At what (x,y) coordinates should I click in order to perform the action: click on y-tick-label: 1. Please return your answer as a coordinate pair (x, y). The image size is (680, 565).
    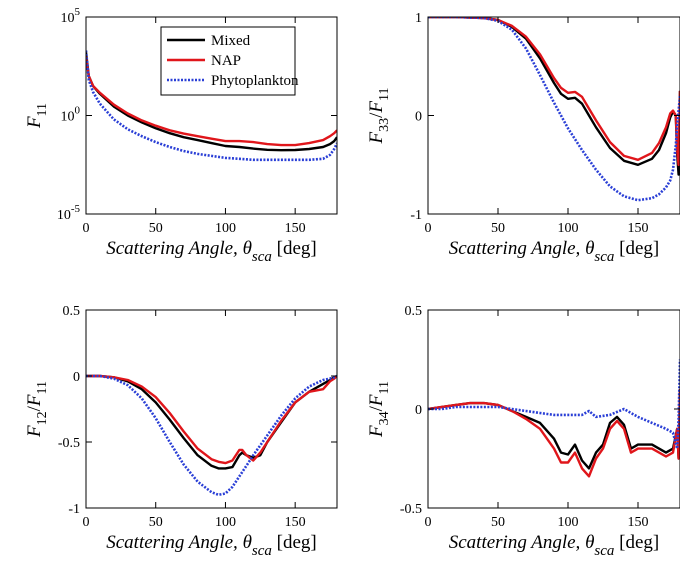
    Looking at the image, I should click on (418, 18).